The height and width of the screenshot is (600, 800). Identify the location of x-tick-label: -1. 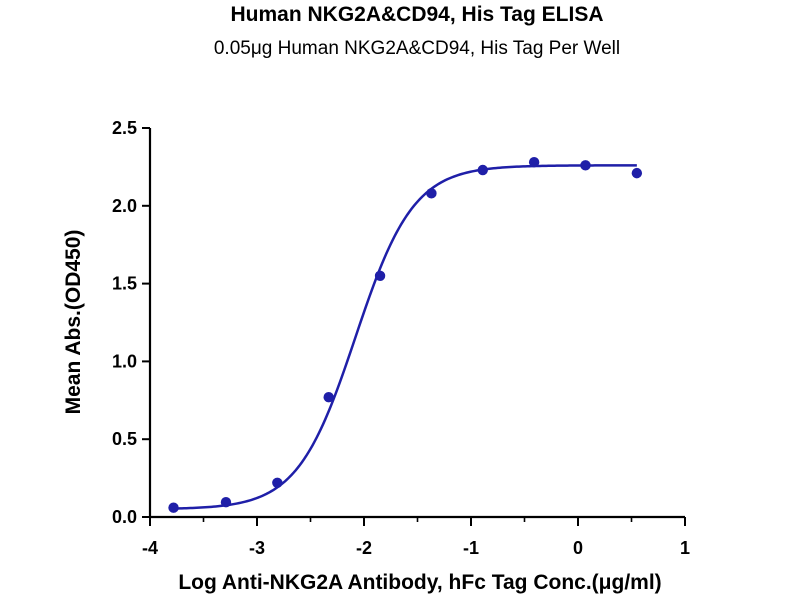
(471, 548).